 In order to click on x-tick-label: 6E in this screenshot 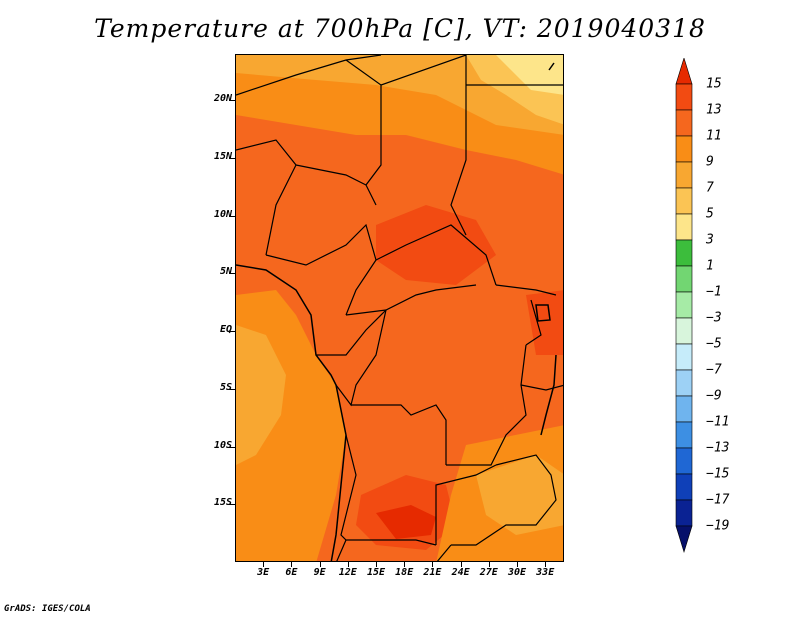, I will do `click(291, 572)`.